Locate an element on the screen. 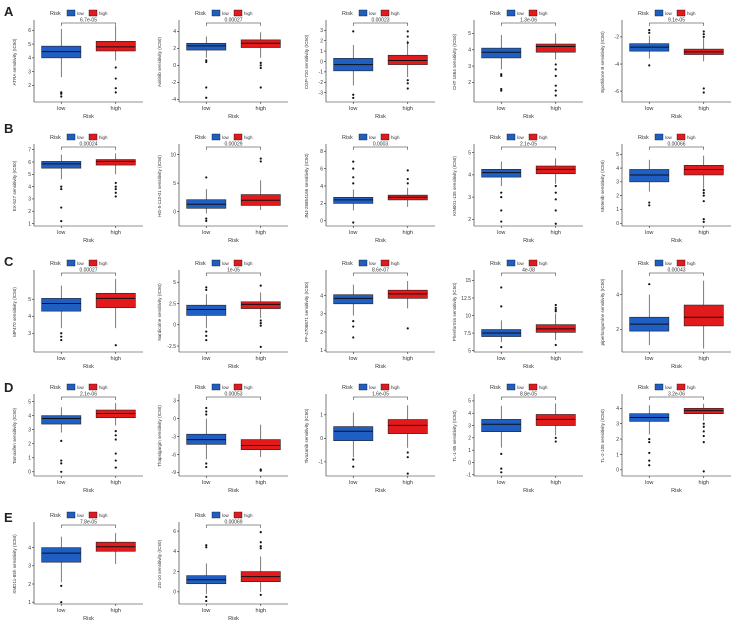  y-axis-label: MP470 sensitivity (IC50) is located at coordinates (14, 312).